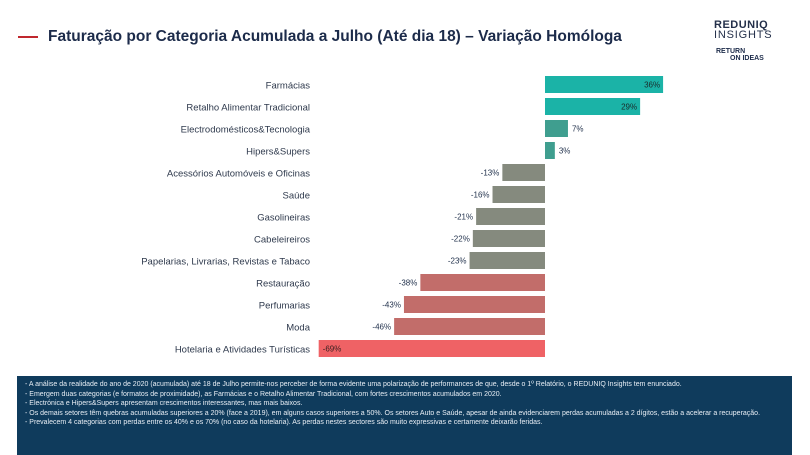 Image resolution: width=810 pixels, height=455 pixels. Describe the element at coordinates (296, 196) in the screenshot. I see `category-label: Saúde` at that location.